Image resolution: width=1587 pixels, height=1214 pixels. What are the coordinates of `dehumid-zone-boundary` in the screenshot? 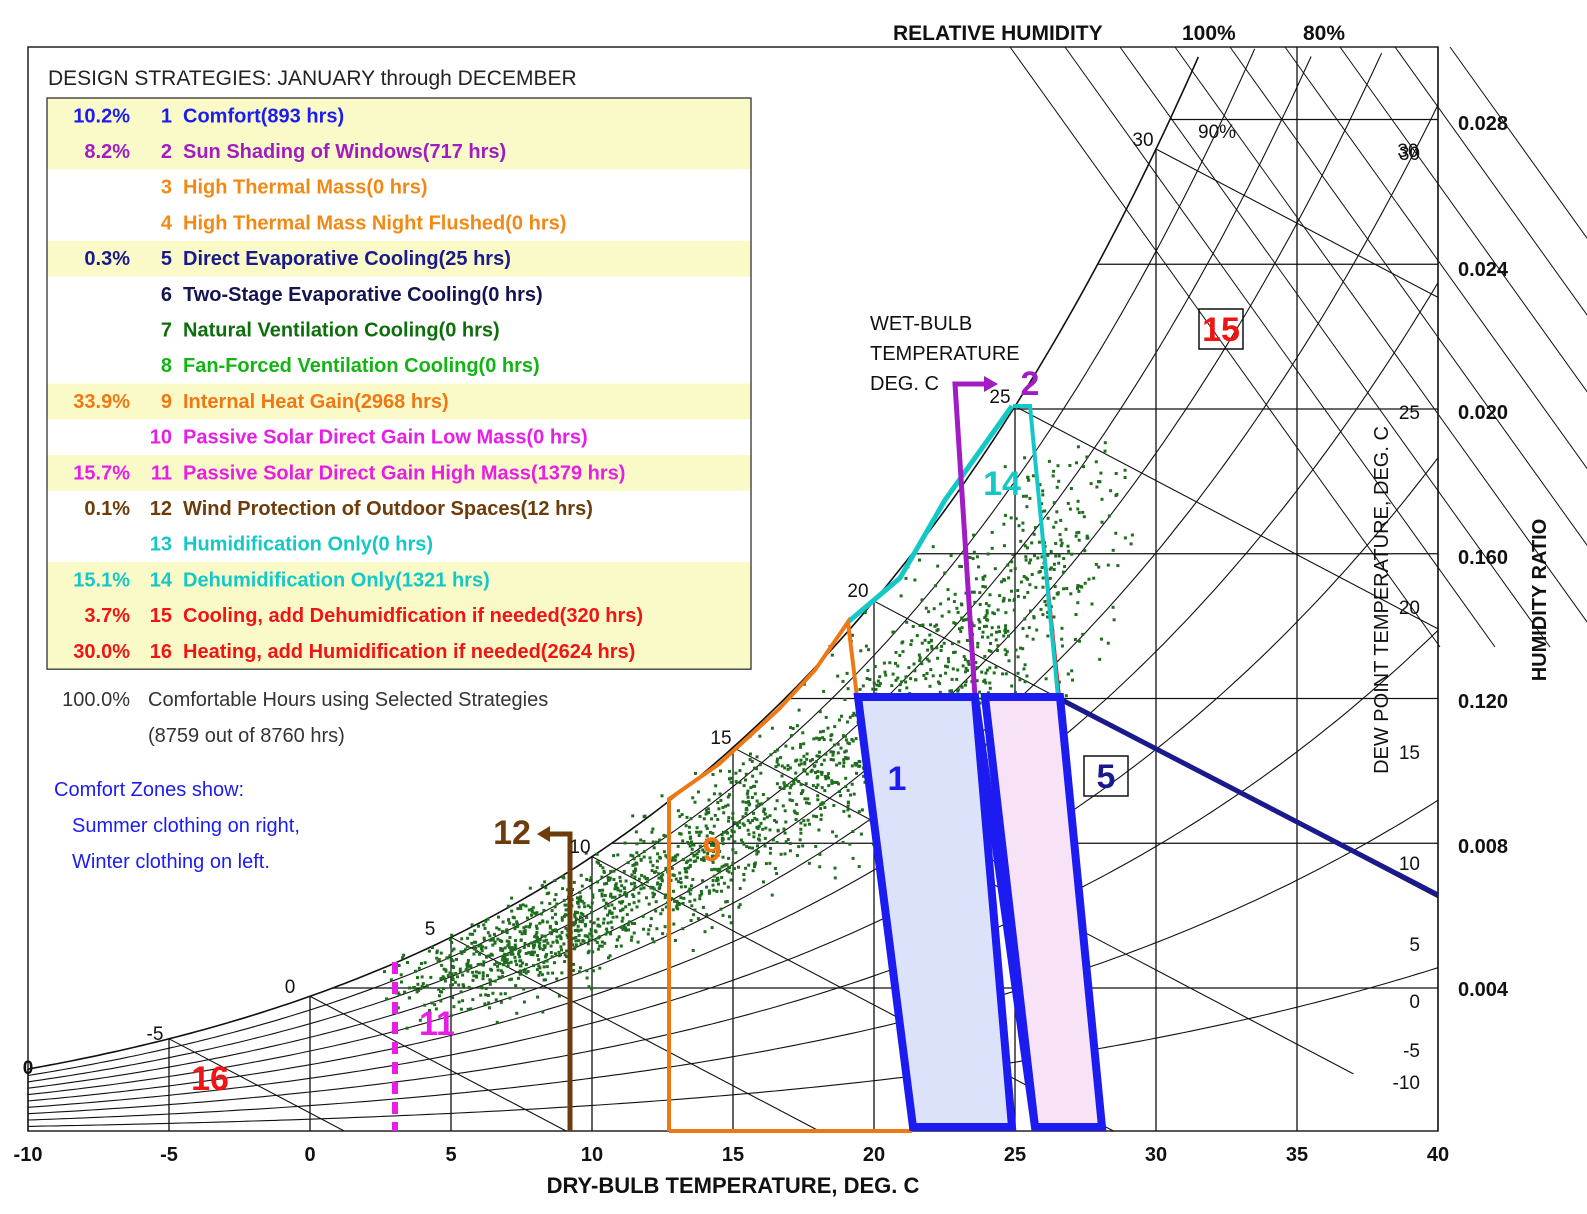 It's located at (1036, 551).